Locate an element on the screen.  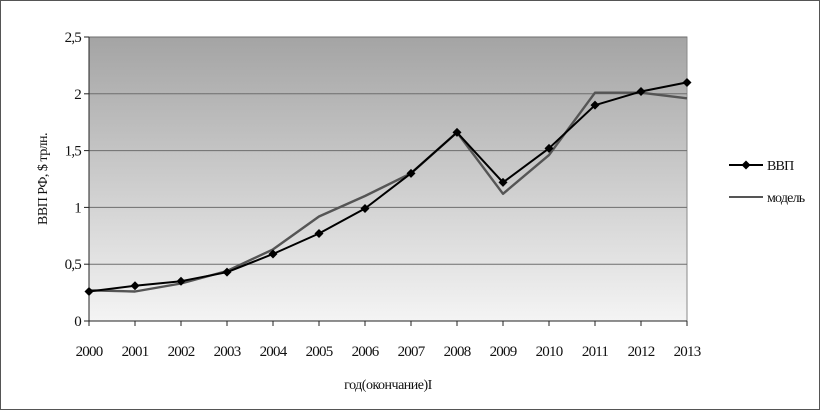
x-tick-label: 2012 is located at coordinates (641, 352).